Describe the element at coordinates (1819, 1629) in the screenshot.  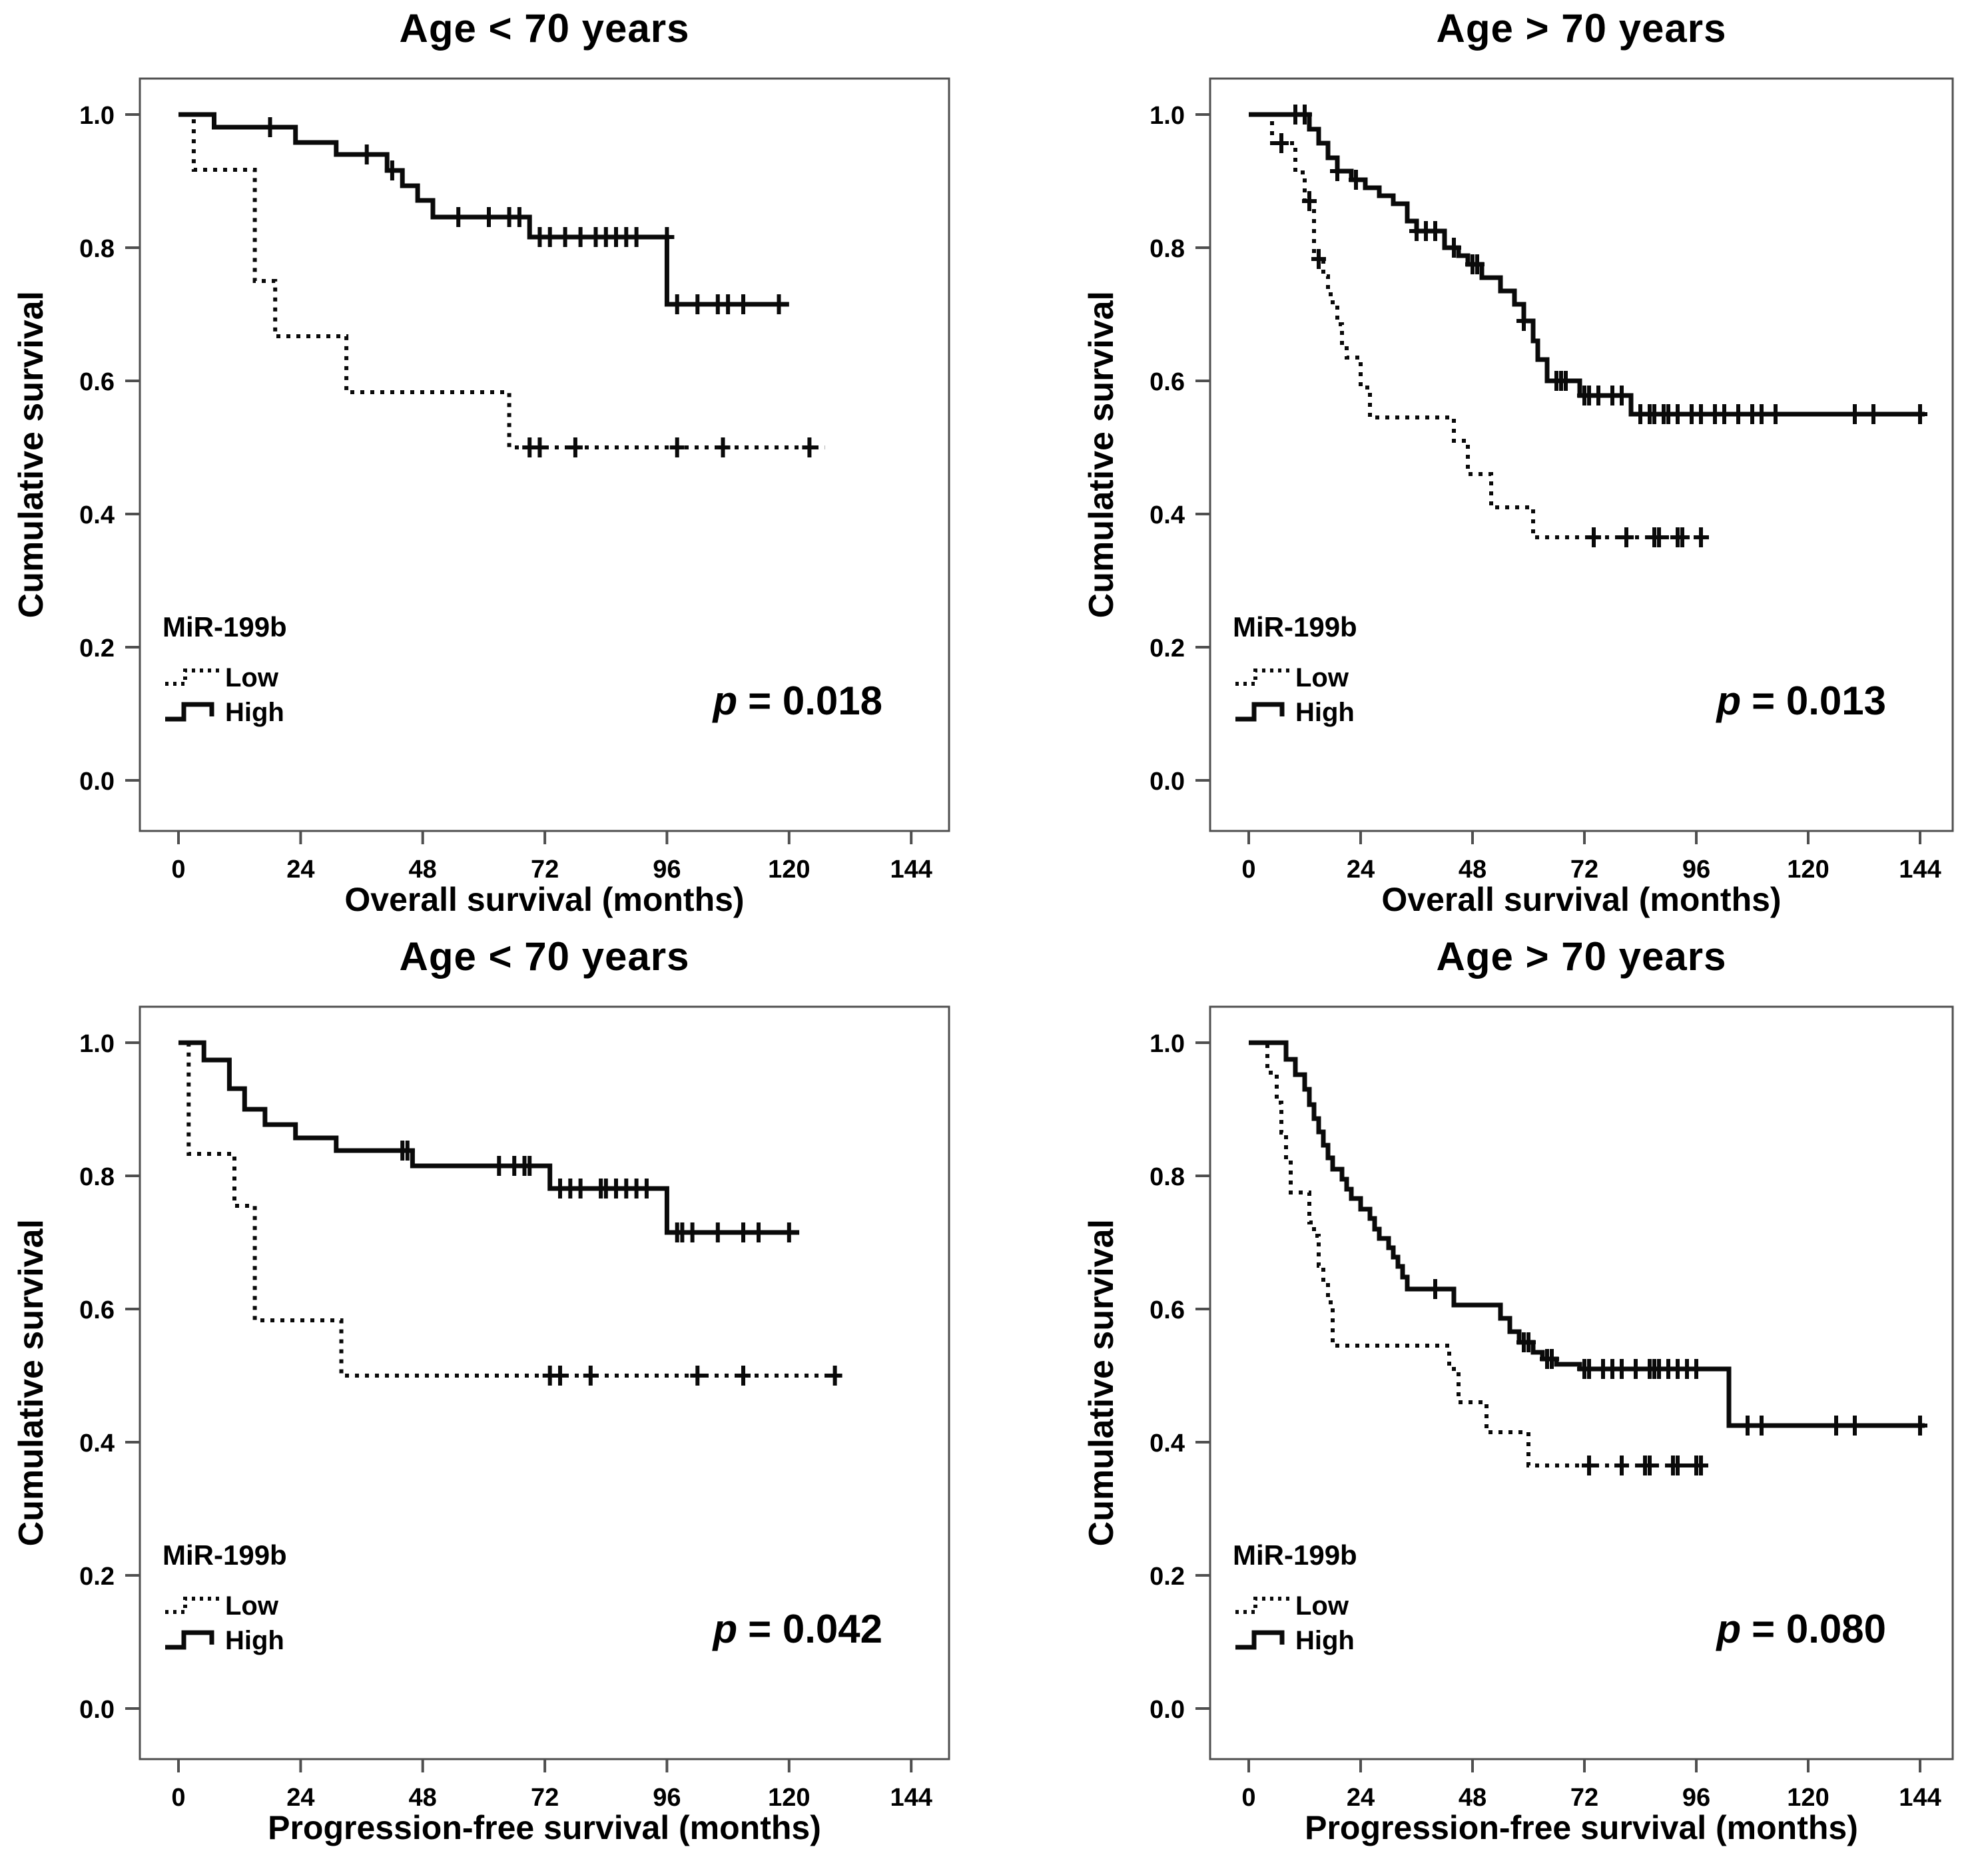
I see `p-number: = 0.080` at that location.